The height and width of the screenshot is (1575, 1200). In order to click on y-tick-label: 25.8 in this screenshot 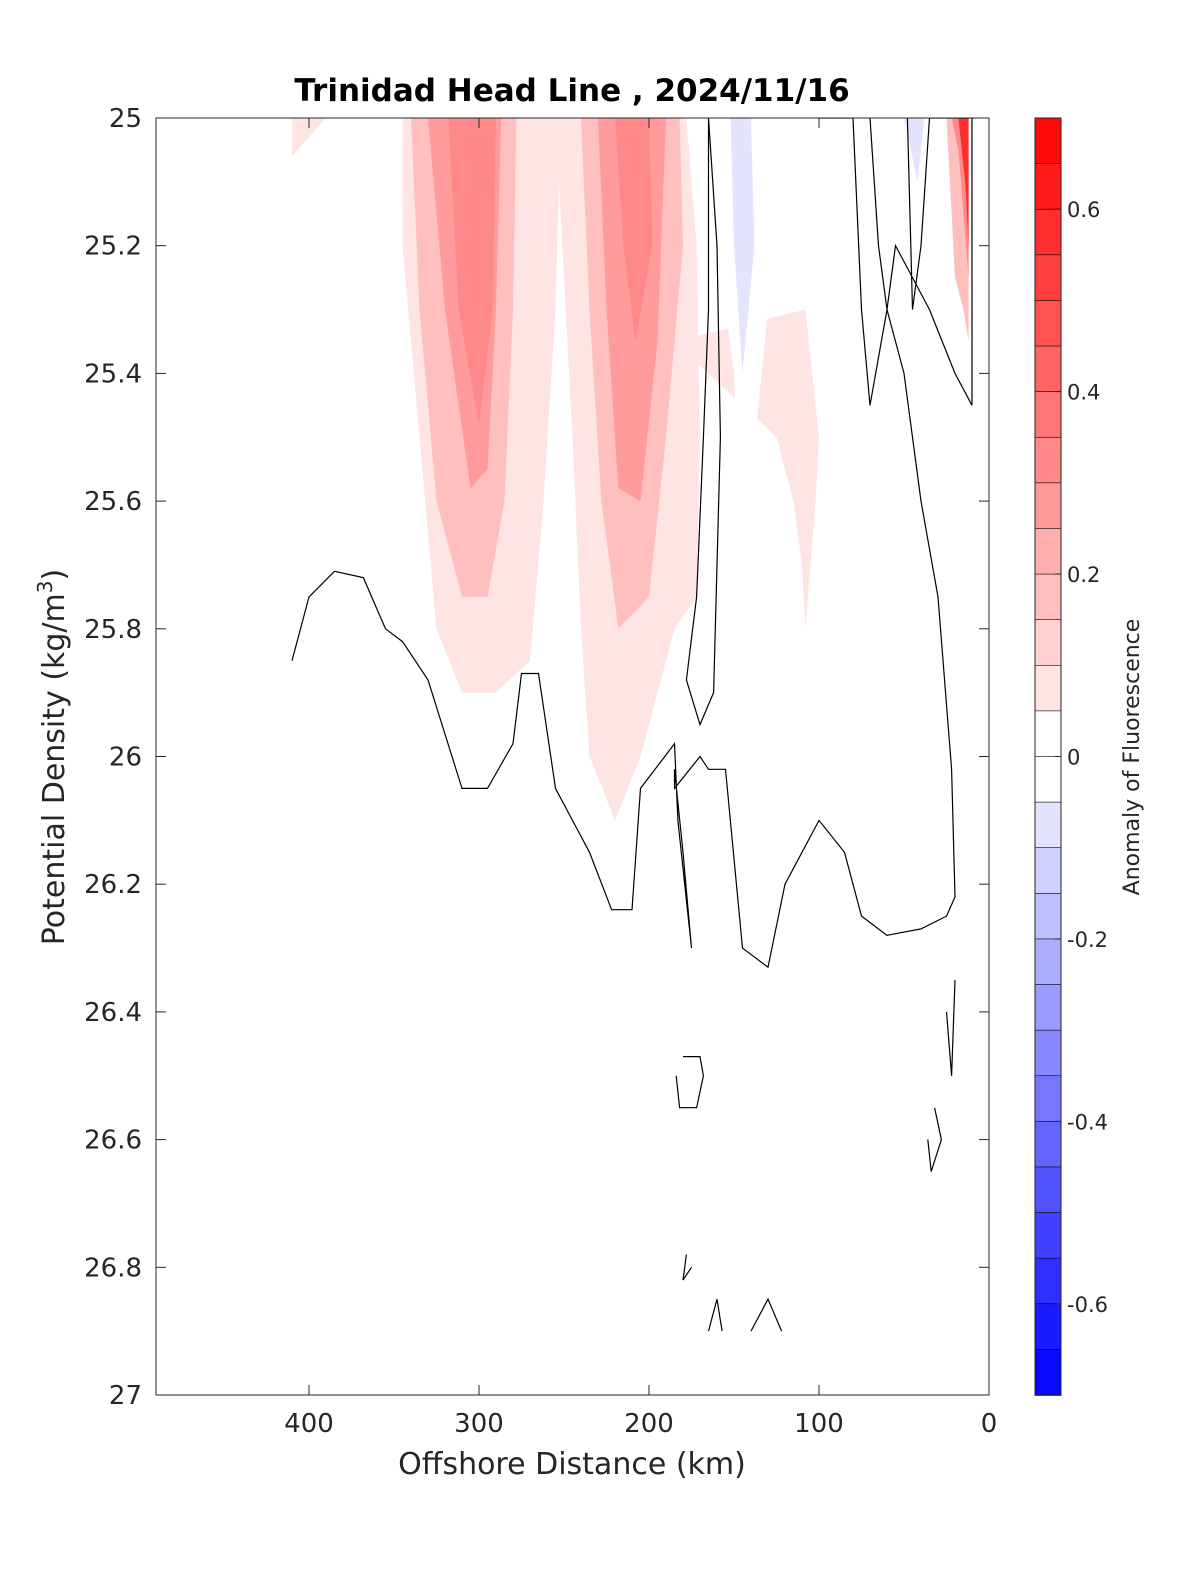, I will do `click(113, 630)`.